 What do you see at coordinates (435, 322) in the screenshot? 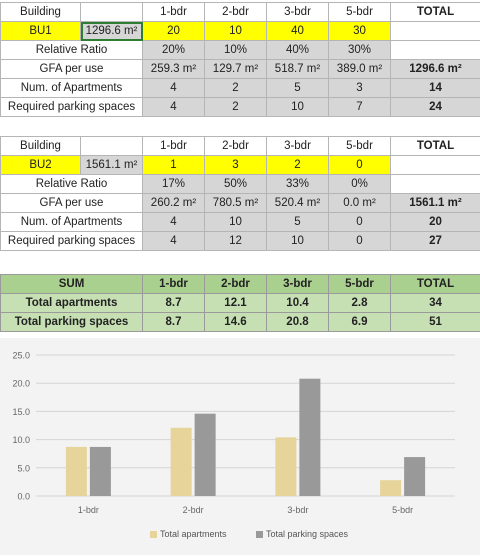
I see `total-parking-total-cell: 51` at bounding box center [435, 322].